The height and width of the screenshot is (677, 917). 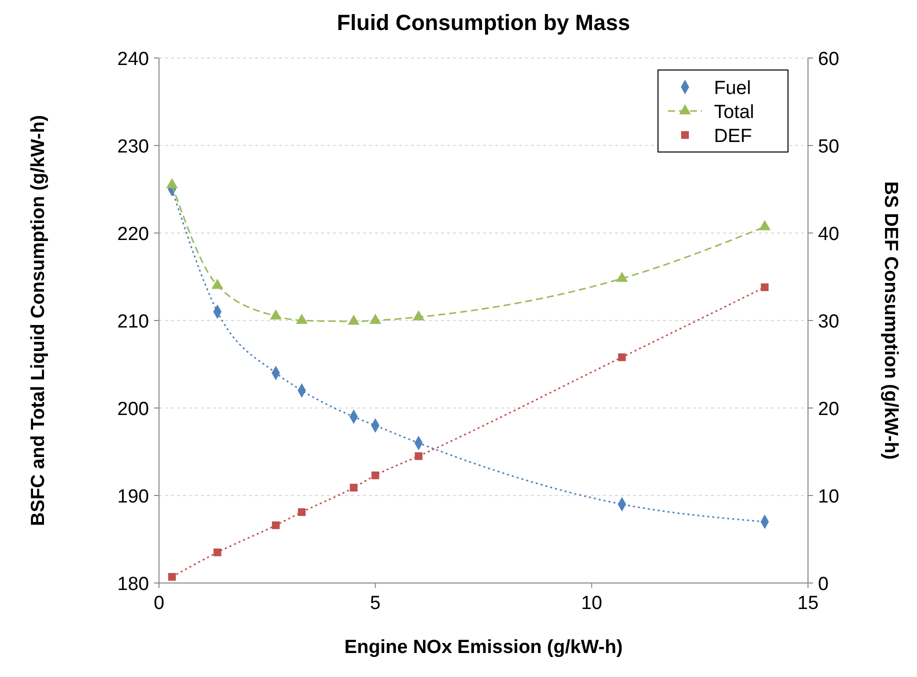 What do you see at coordinates (483, 22) in the screenshot?
I see `chart-title: Fluid Consumption by Mass` at bounding box center [483, 22].